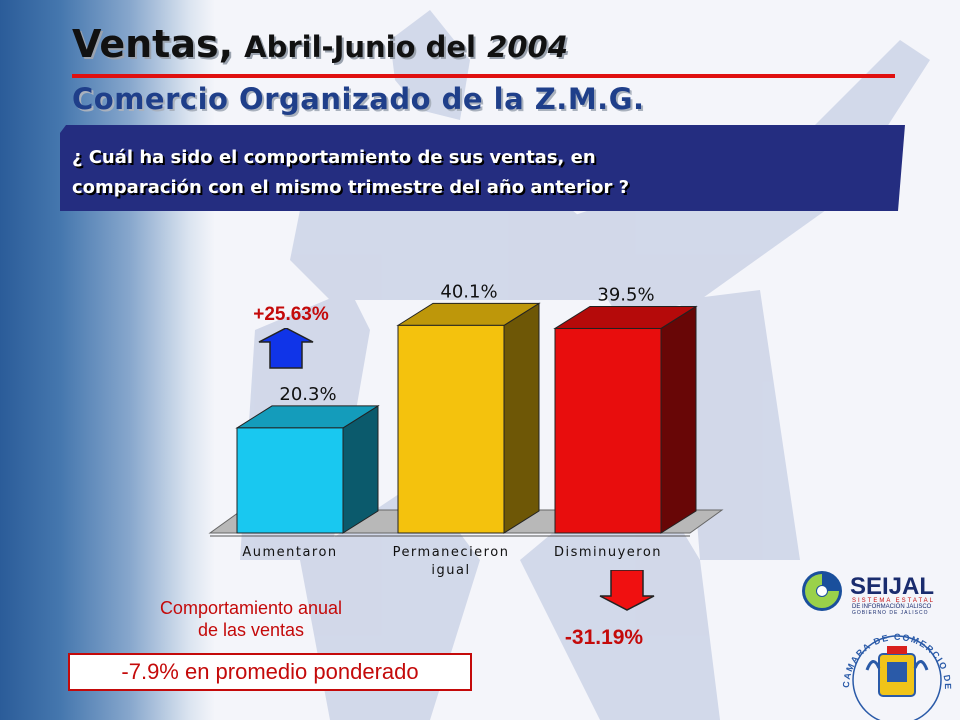 This screenshot has height=720, width=960. What do you see at coordinates (608, 552) in the screenshot?
I see `category-label: Disminuyeron` at bounding box center [608, 552].